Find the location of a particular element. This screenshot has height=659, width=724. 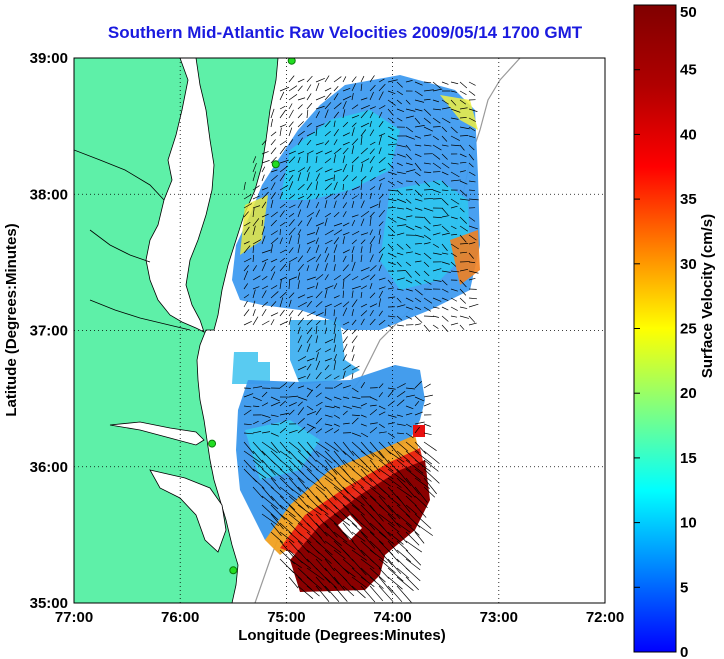

colorbar-tick-label: 20 is located at coordinates (688, 393).